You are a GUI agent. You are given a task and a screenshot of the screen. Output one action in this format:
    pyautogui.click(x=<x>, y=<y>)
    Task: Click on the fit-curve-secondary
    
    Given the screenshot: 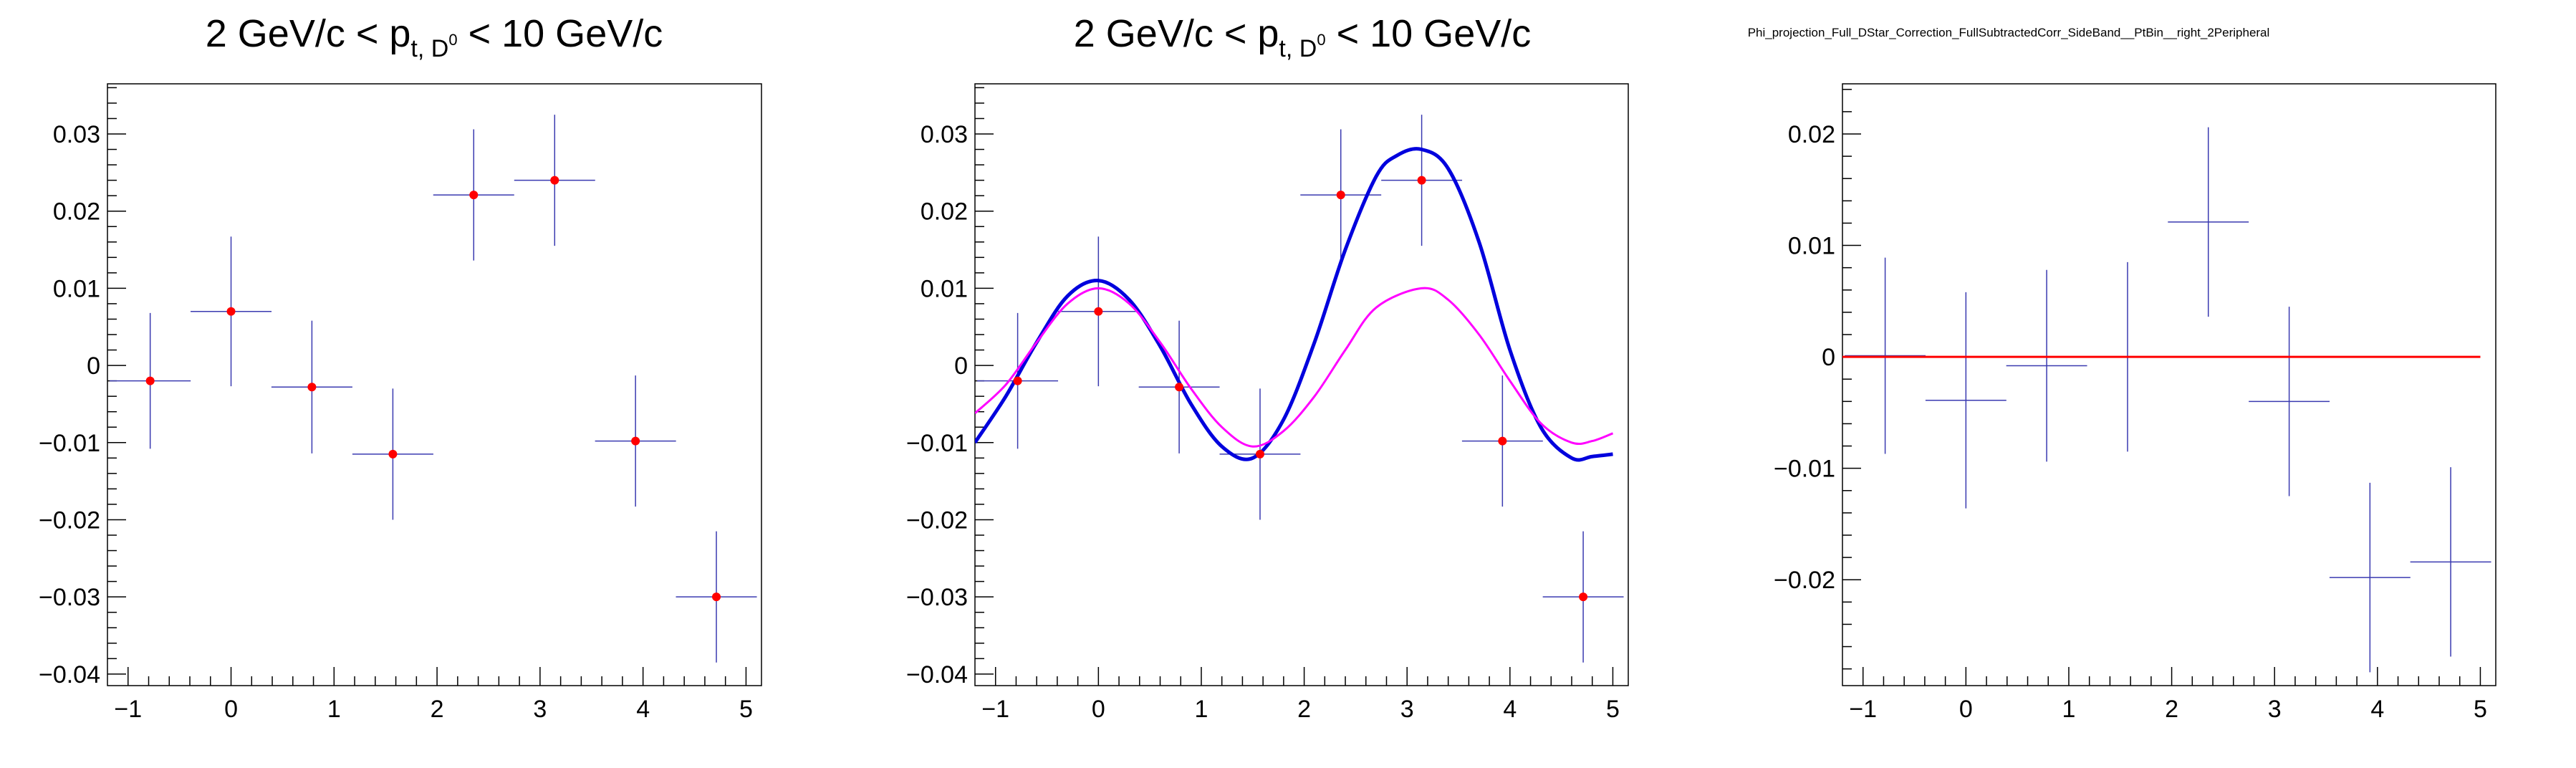 What is the action you would take?
    pyautogui.click(x=1294, y=367)
    